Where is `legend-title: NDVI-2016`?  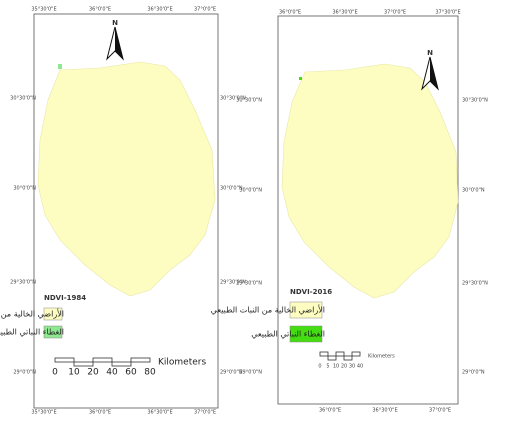
legend-title: NDVI-2016 is located at coordinates (311, 292).